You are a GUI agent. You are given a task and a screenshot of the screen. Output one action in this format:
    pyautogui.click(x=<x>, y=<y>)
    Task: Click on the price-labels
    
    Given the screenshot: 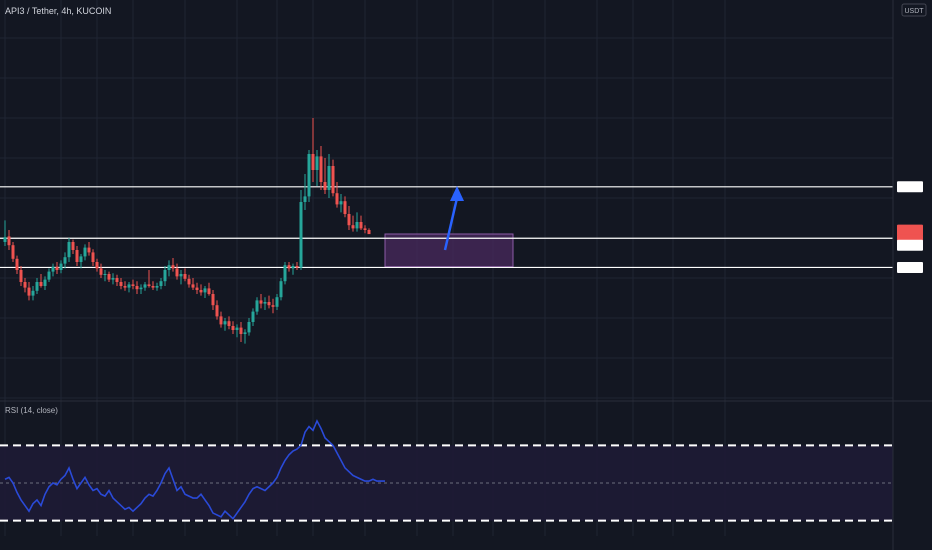 What is the action you would take?
    pyautogui.click(x=910, y=227)
    